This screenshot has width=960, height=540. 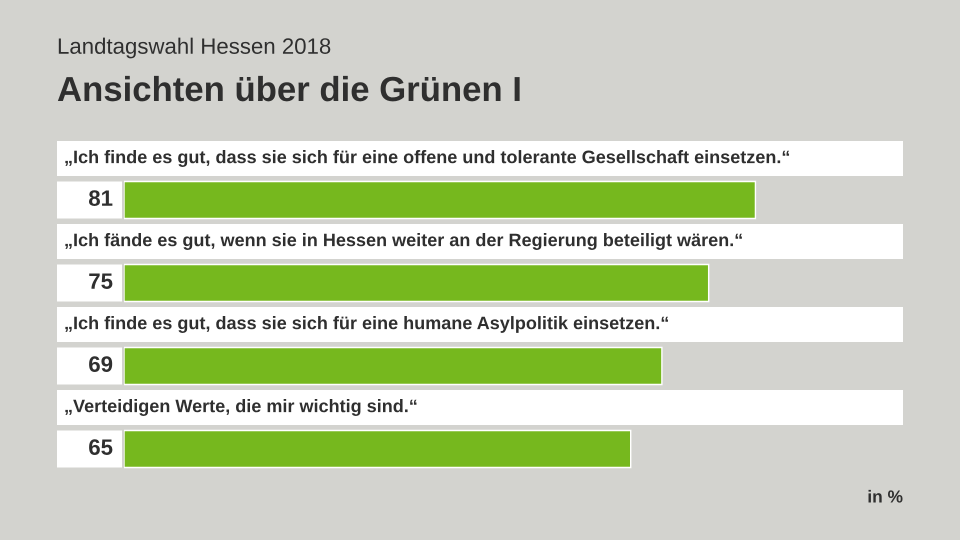 What do you see at coordinates (885, 496) in the screenshot?
I see `text: in %` at bounding box center [885, 496].